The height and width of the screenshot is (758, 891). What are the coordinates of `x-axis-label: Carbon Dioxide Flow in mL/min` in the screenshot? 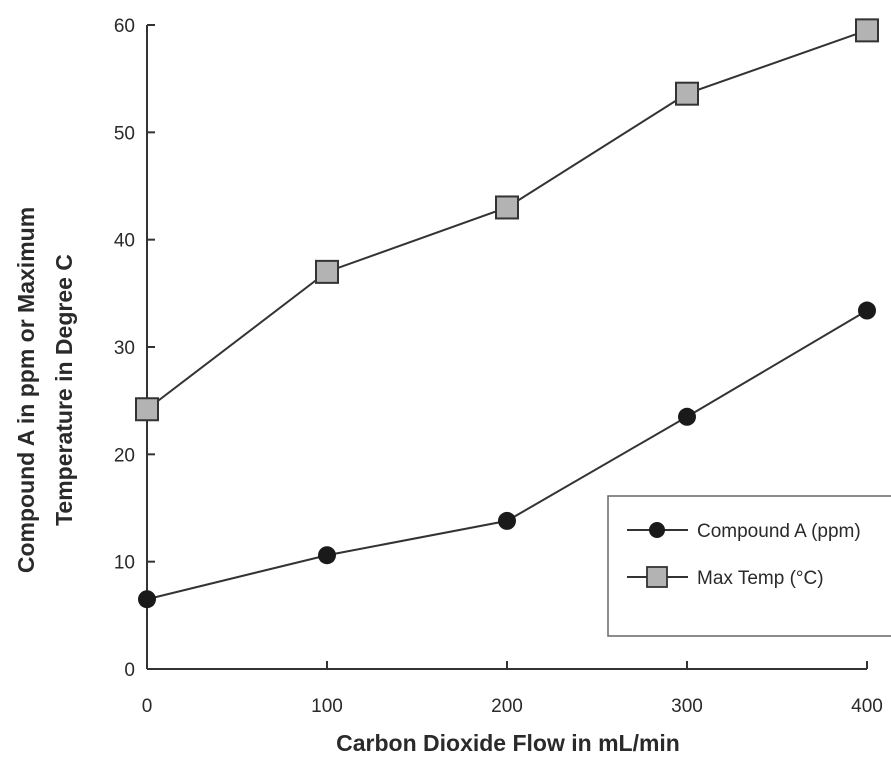 It's located at (508, 743).